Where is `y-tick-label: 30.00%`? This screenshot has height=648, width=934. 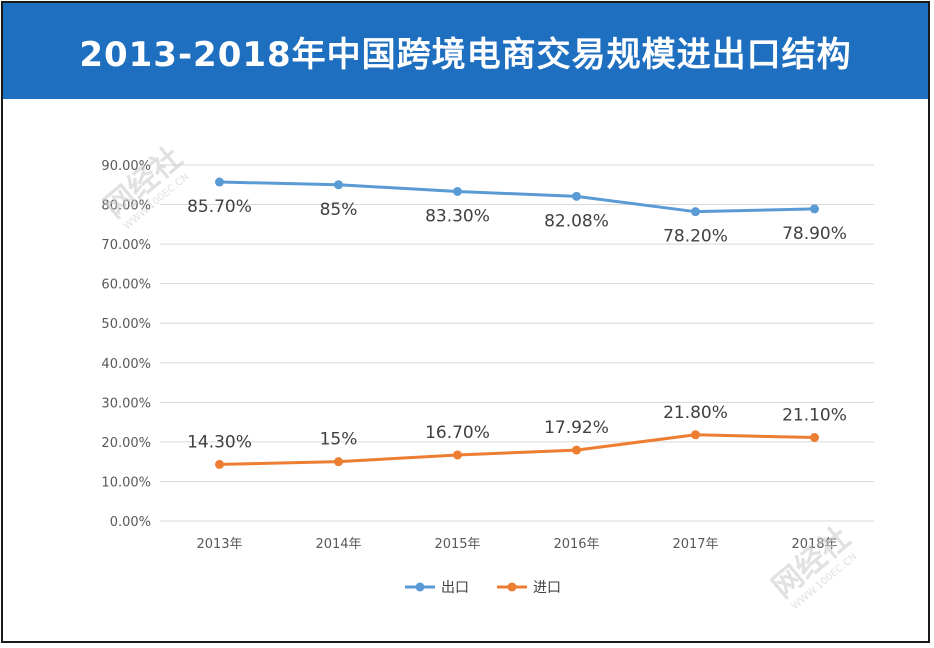 y-tick-label: 30.00% is located at coordinates (126, 403).